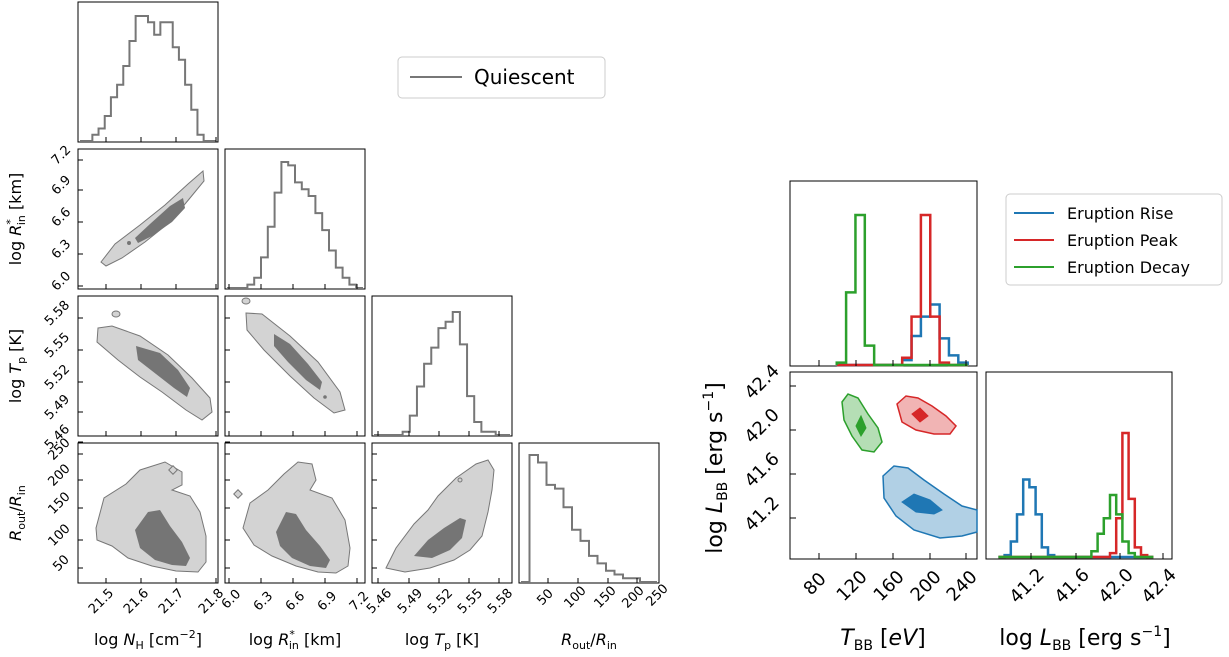  I want to click on ytick-rin-6.6: 6.6, so click(61, 217).